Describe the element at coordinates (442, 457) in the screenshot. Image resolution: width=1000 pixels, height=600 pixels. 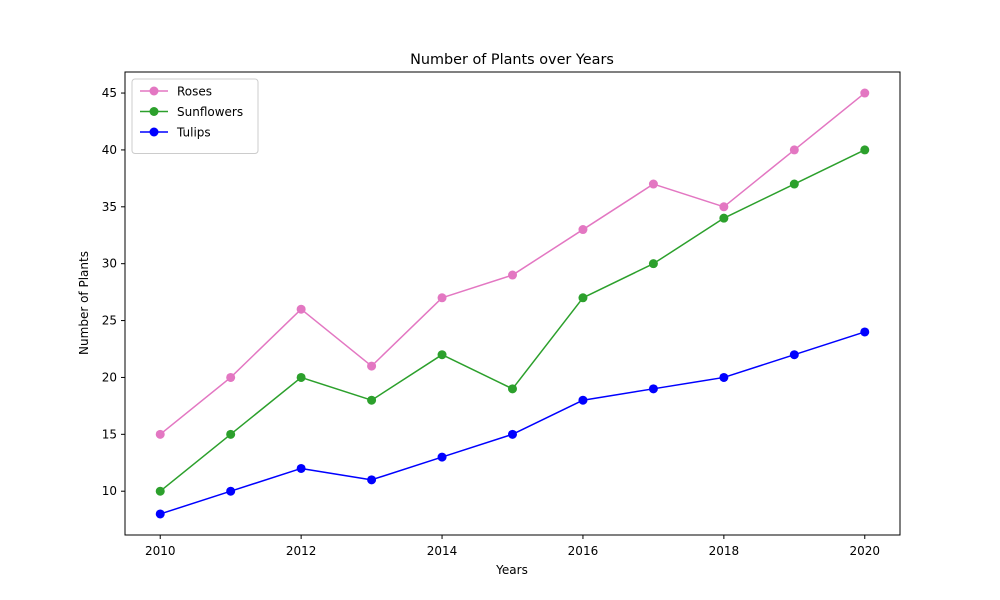
I see `data-point-tulips-2014` at that location.